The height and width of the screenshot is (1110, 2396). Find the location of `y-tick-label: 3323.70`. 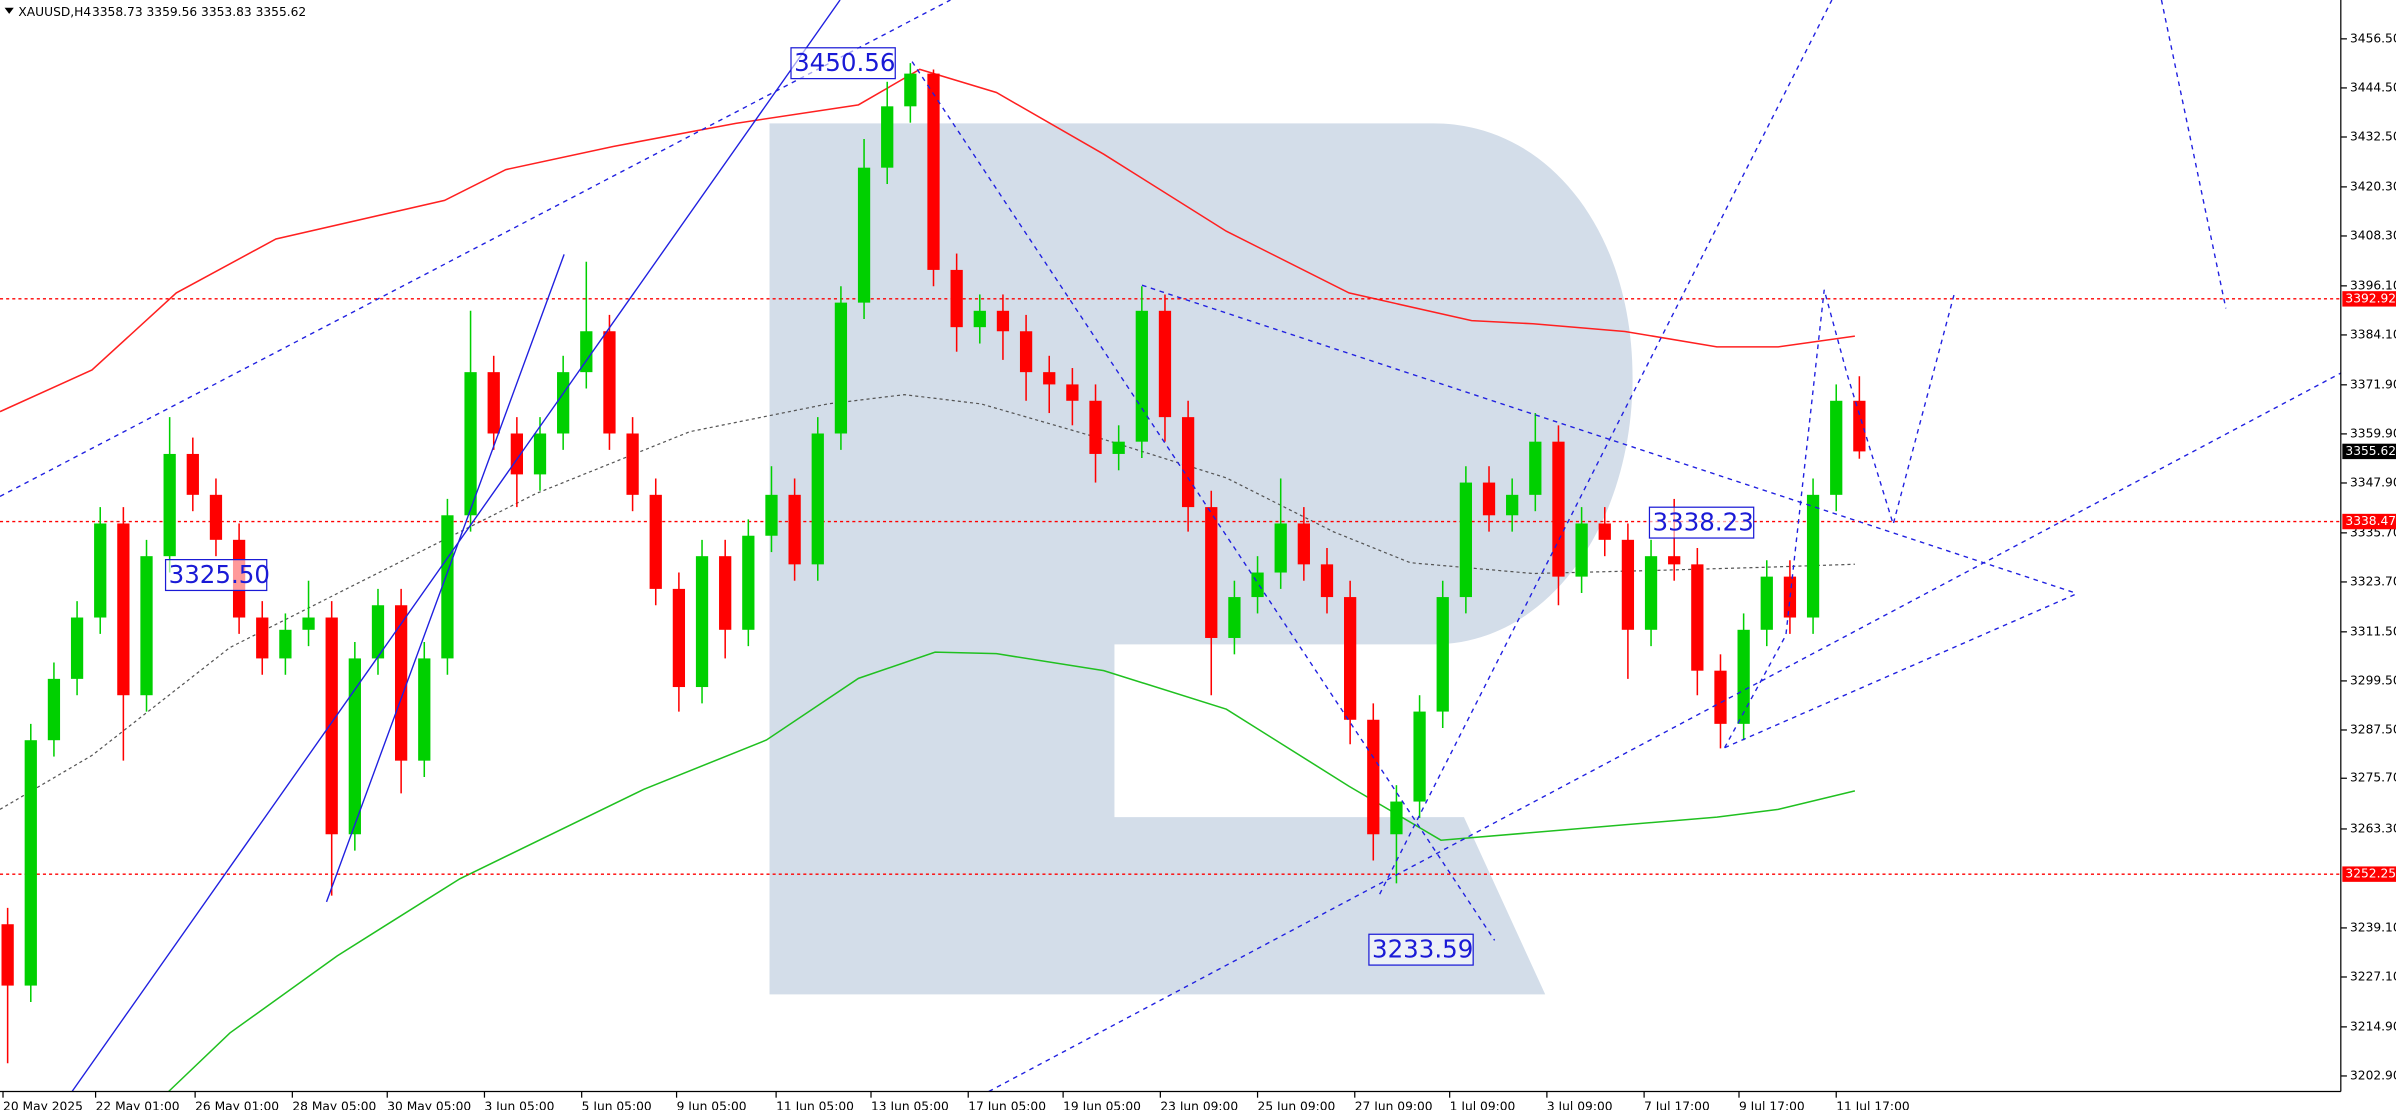

y-tick-label: 3323.70 is located at coordinates (2373, 581).